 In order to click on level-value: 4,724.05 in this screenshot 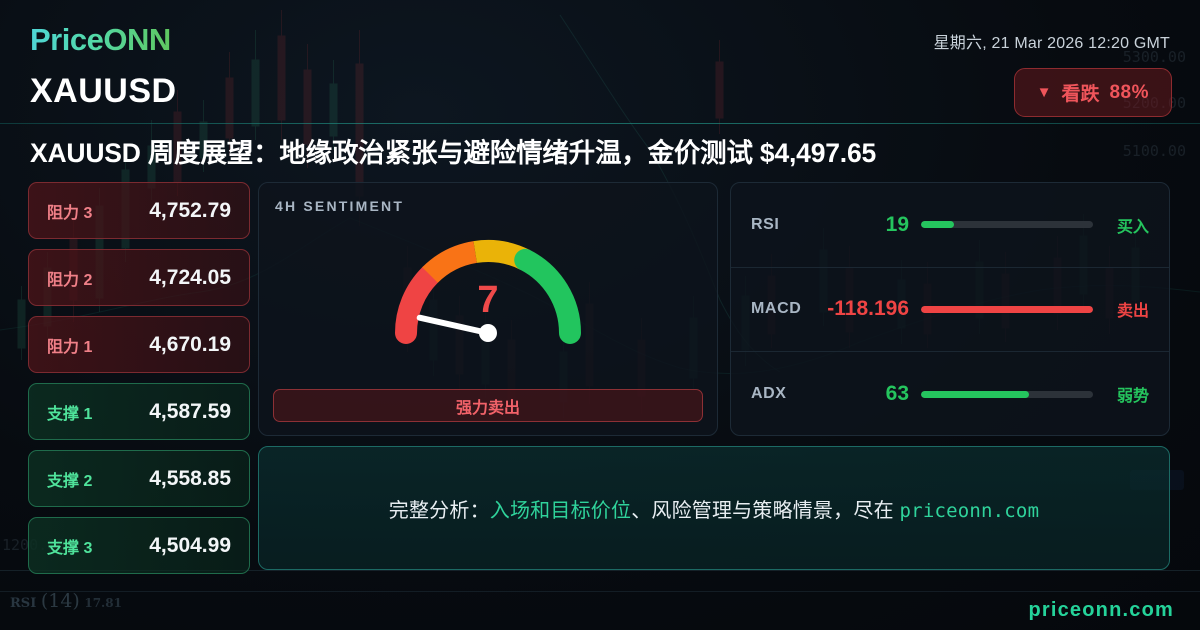, I will do `click(190, 277)`.